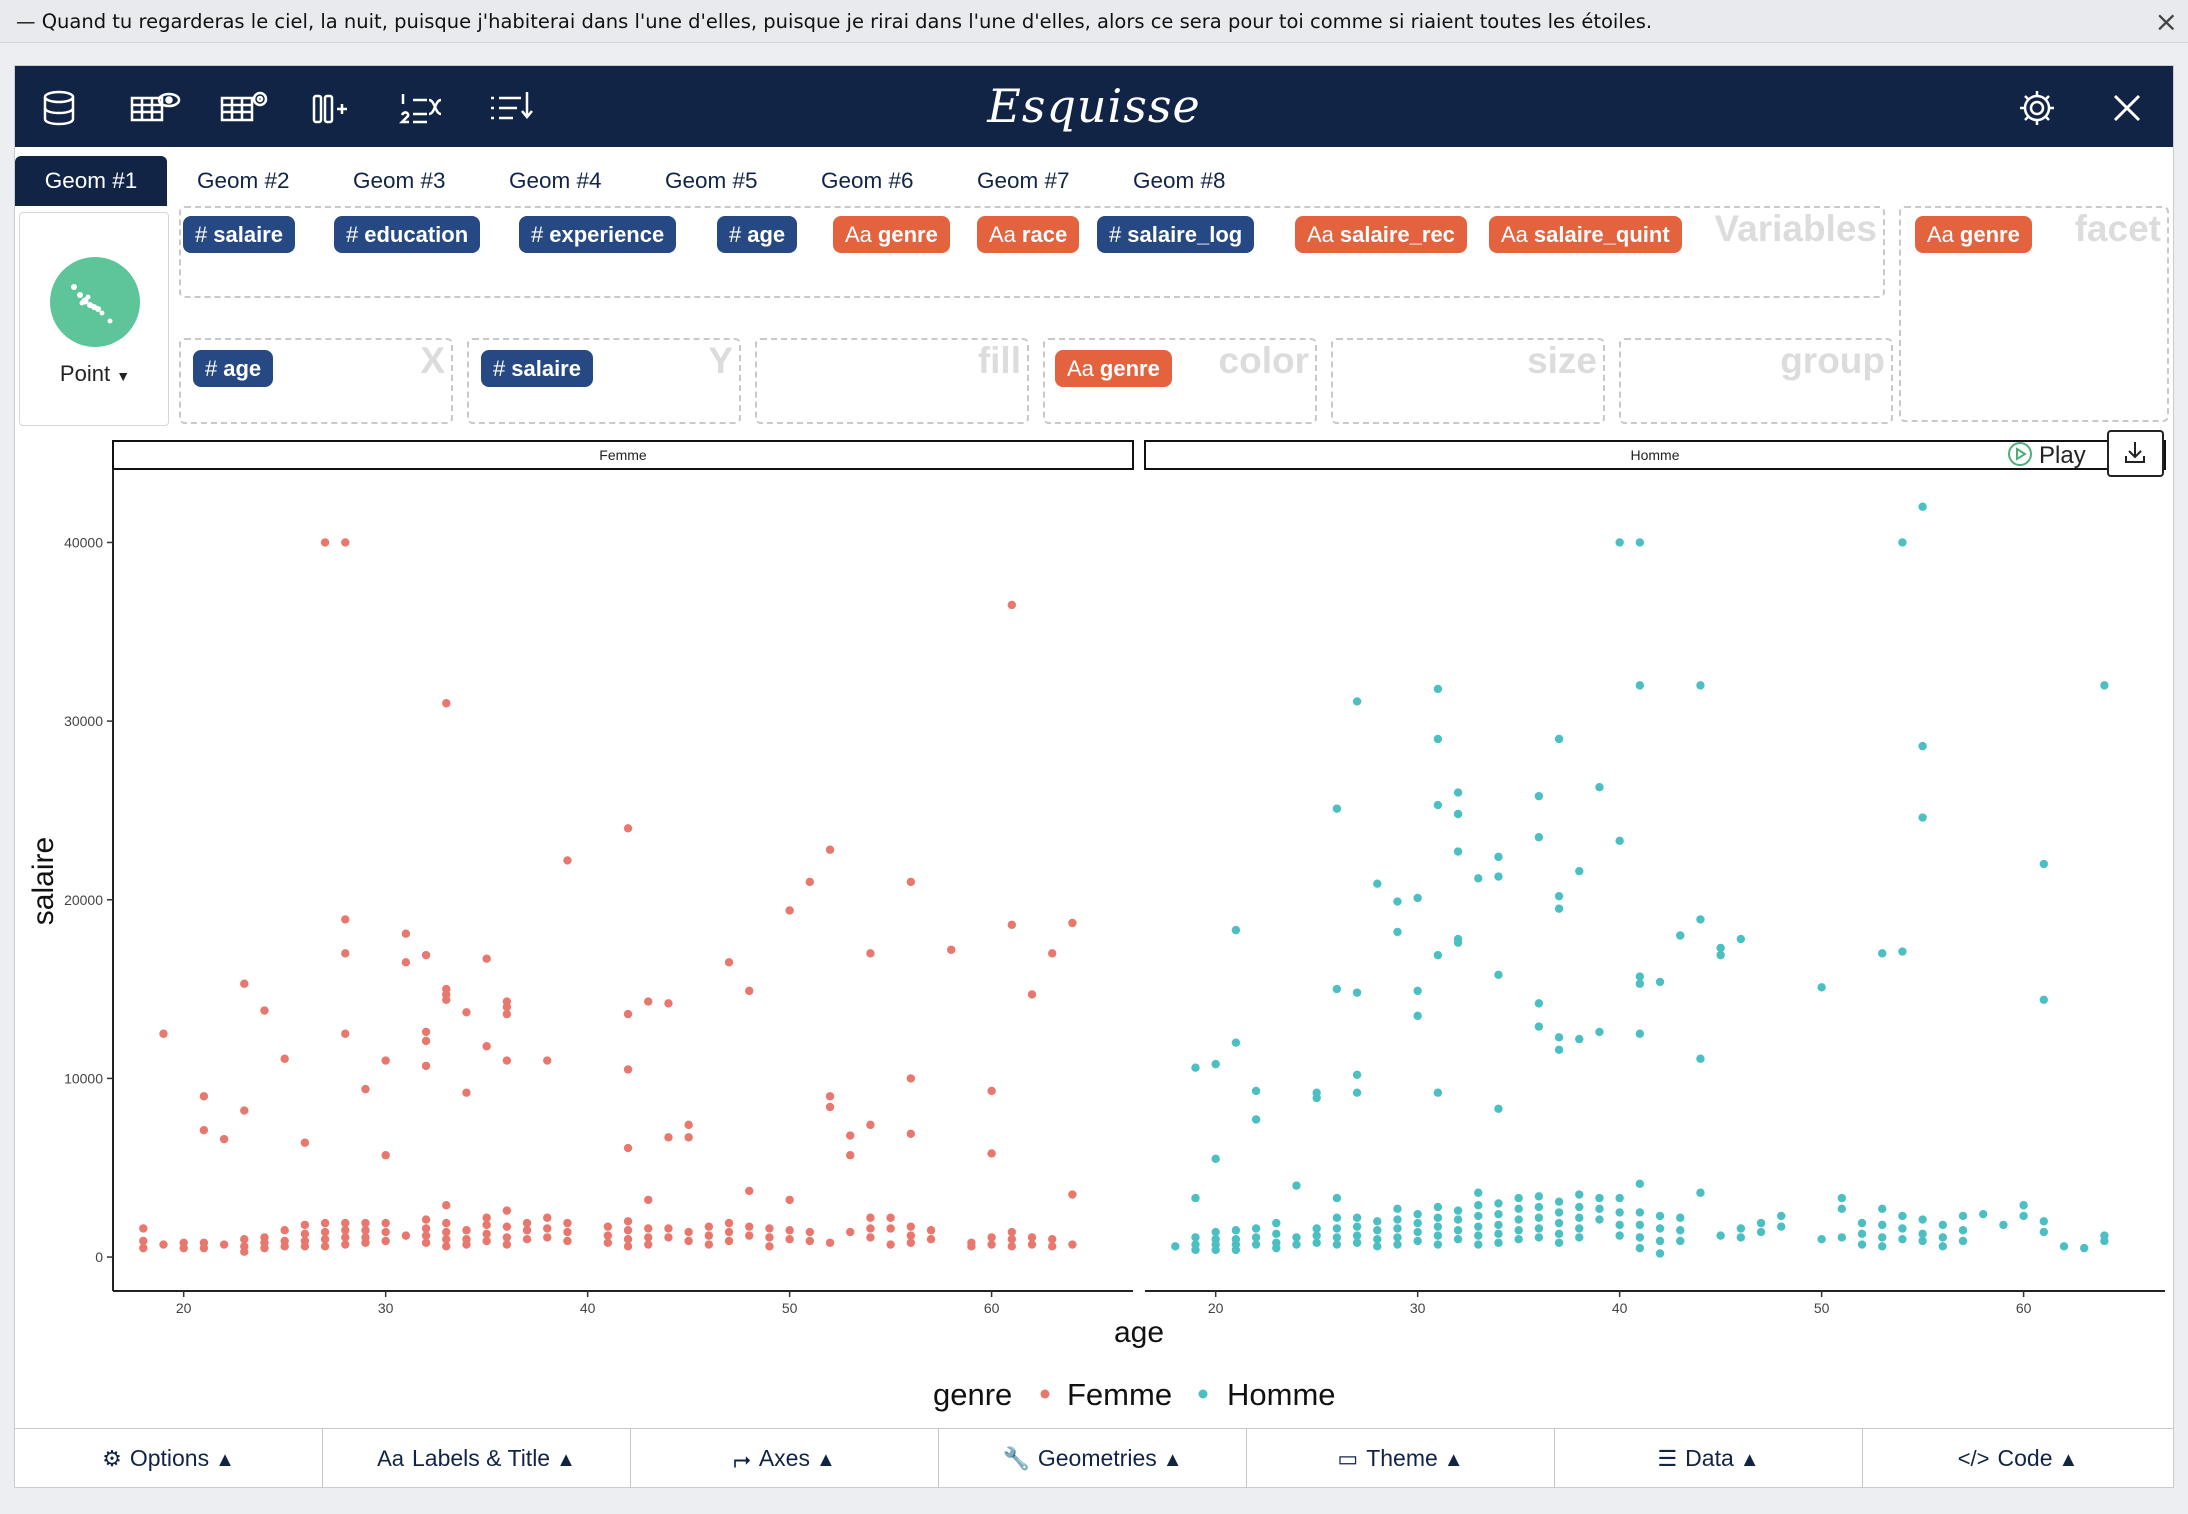  What do you see at coordinates (1093, 1458) in the screenshot?
I see `geometries-button: 🔧 Geometries ▲` at bounding box center [1093, 1458].